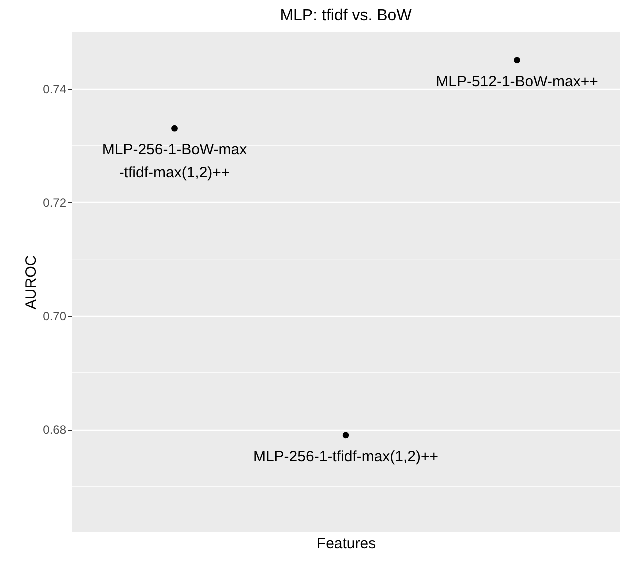 The image size is (623, 570). Describe the element at coordinates (346, 457) in the screenshot. I see `series-label: MLP-256-1-tfidf-max(1,2)++` at that location.